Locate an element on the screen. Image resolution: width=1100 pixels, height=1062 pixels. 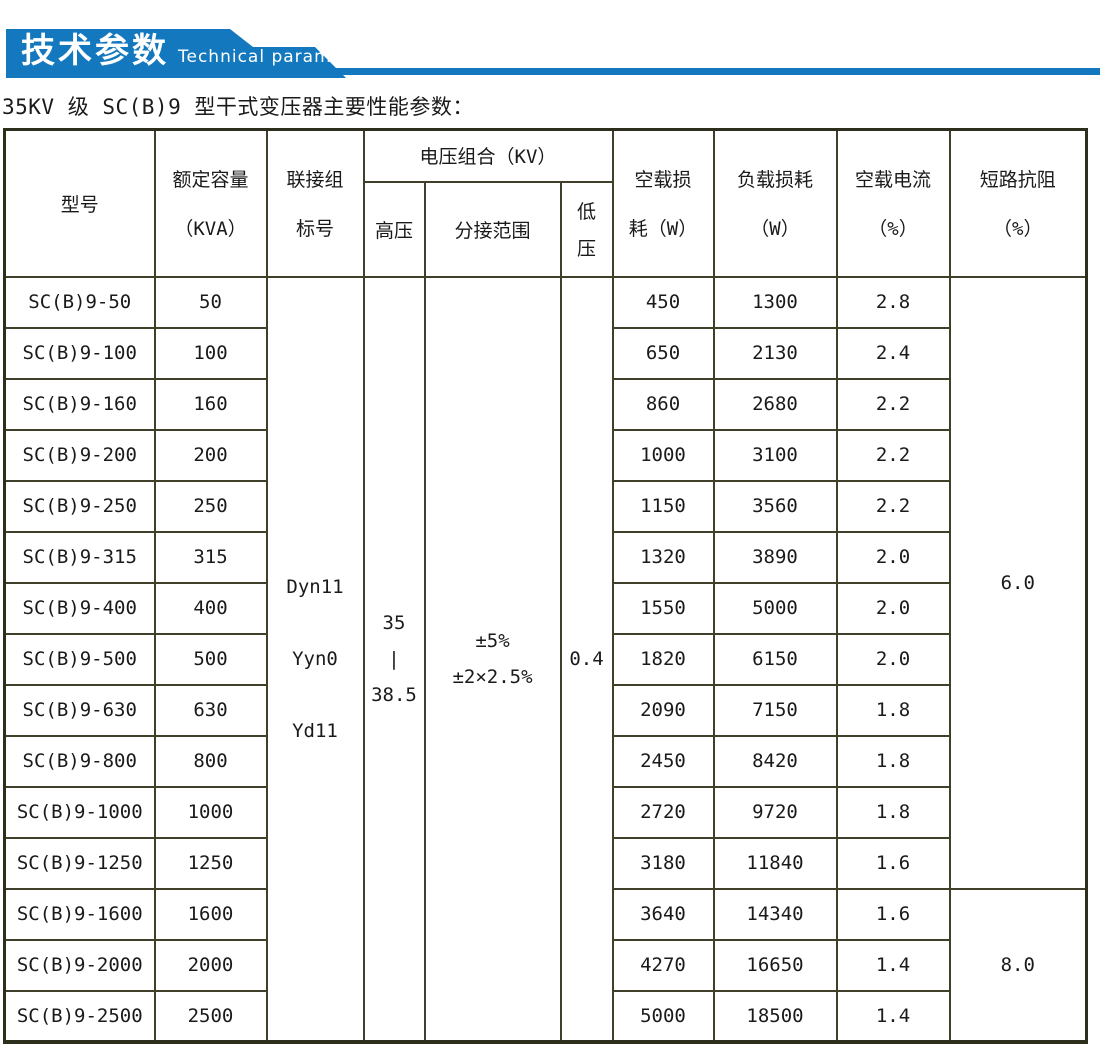
header-high-voltage: 高压 is located at coordinates (394, 229).